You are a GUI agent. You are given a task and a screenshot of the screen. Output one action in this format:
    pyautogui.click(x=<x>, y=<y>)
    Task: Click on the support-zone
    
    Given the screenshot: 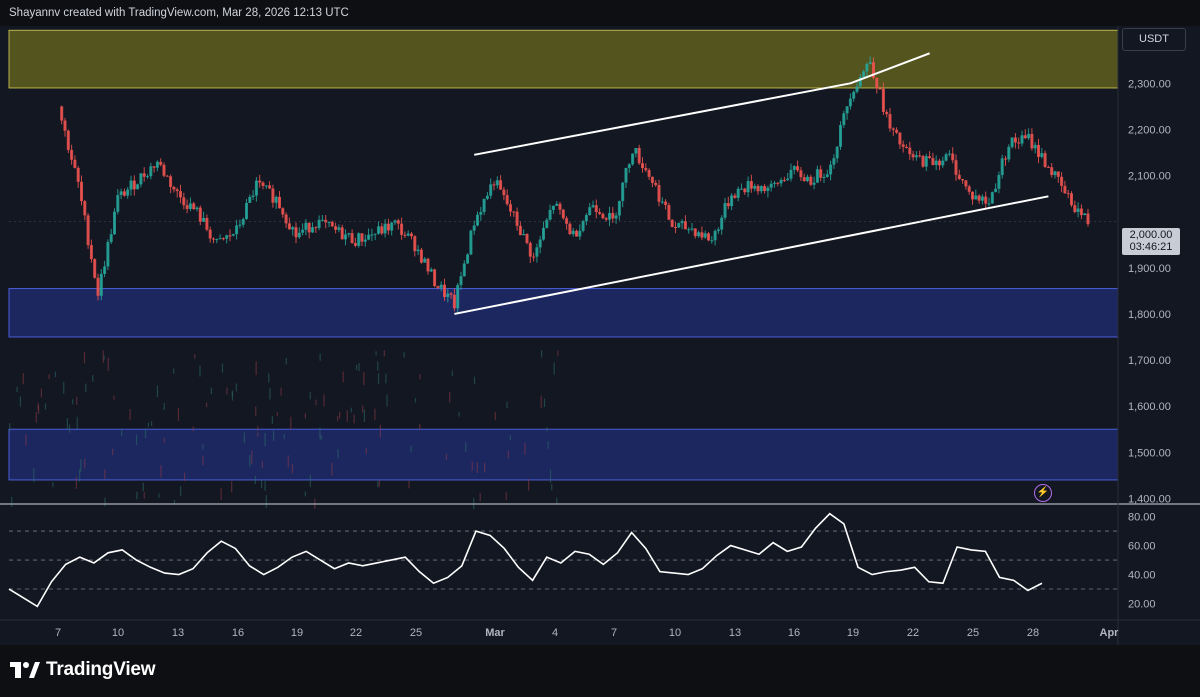 What is the action you would take?
    pyautogui.click(x=563, y=313)
    